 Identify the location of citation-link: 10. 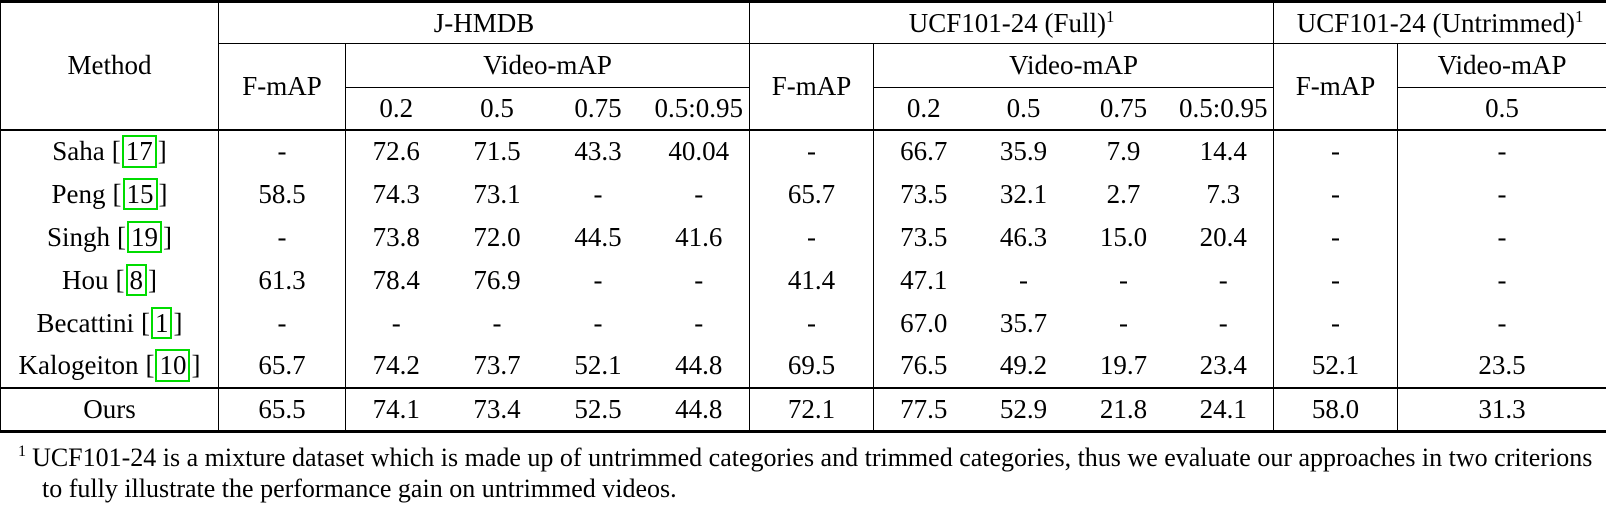
(173, 365).